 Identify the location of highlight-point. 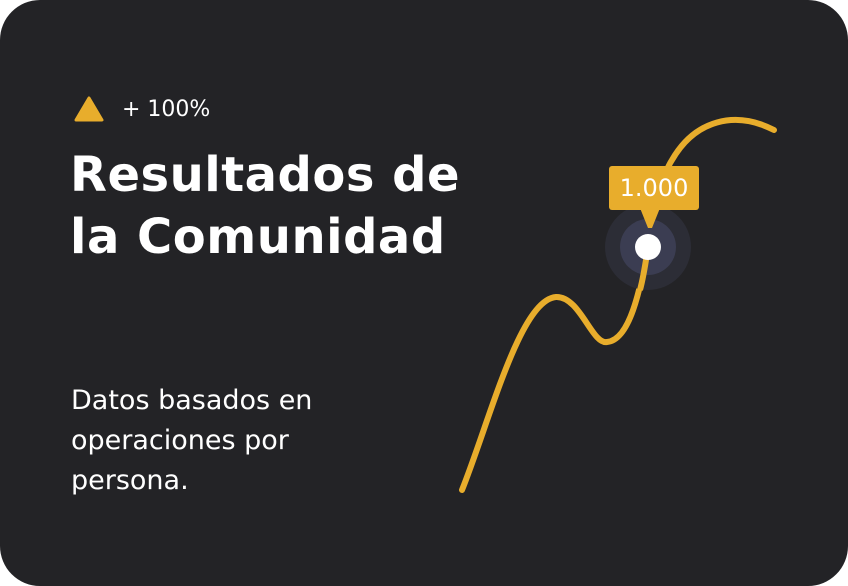
(648, 247).